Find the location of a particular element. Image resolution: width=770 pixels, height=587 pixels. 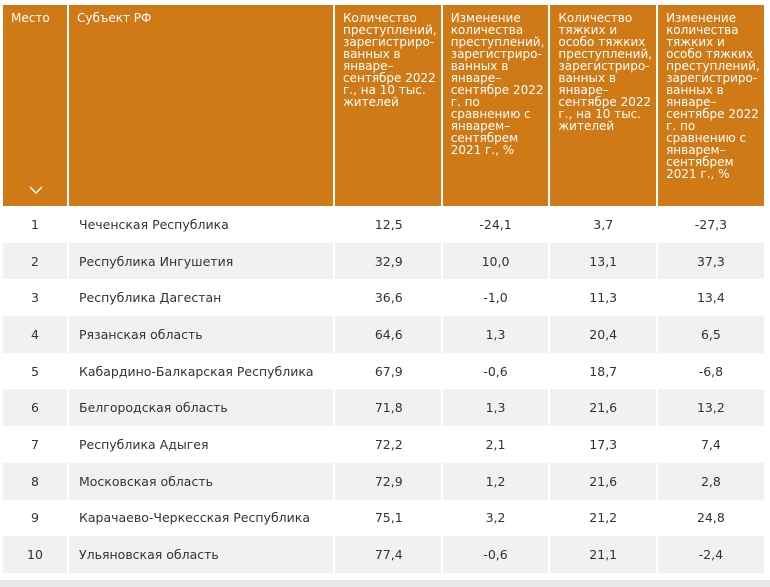

cell-place: 4 is located at coordinates (35, 334).